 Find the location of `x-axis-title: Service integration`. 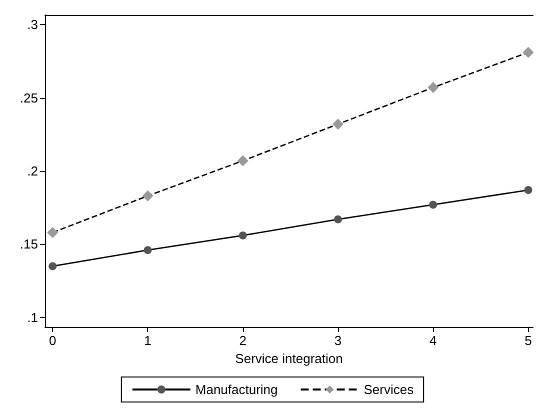

x-axis-title: Service integration is located at coordinates (289, 358).